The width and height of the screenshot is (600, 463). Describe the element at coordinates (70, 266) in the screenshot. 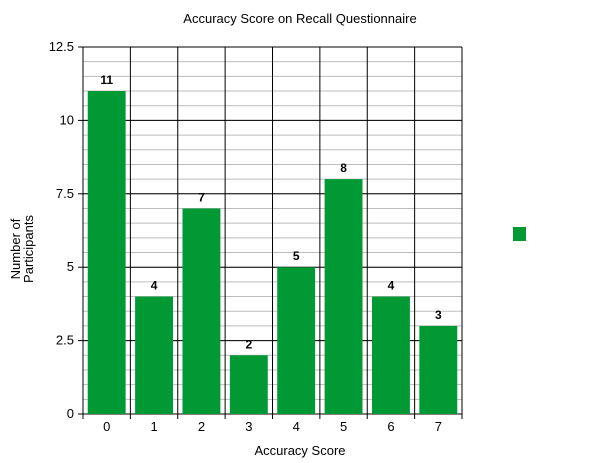

I see `y-tick-label: 5` at that location.